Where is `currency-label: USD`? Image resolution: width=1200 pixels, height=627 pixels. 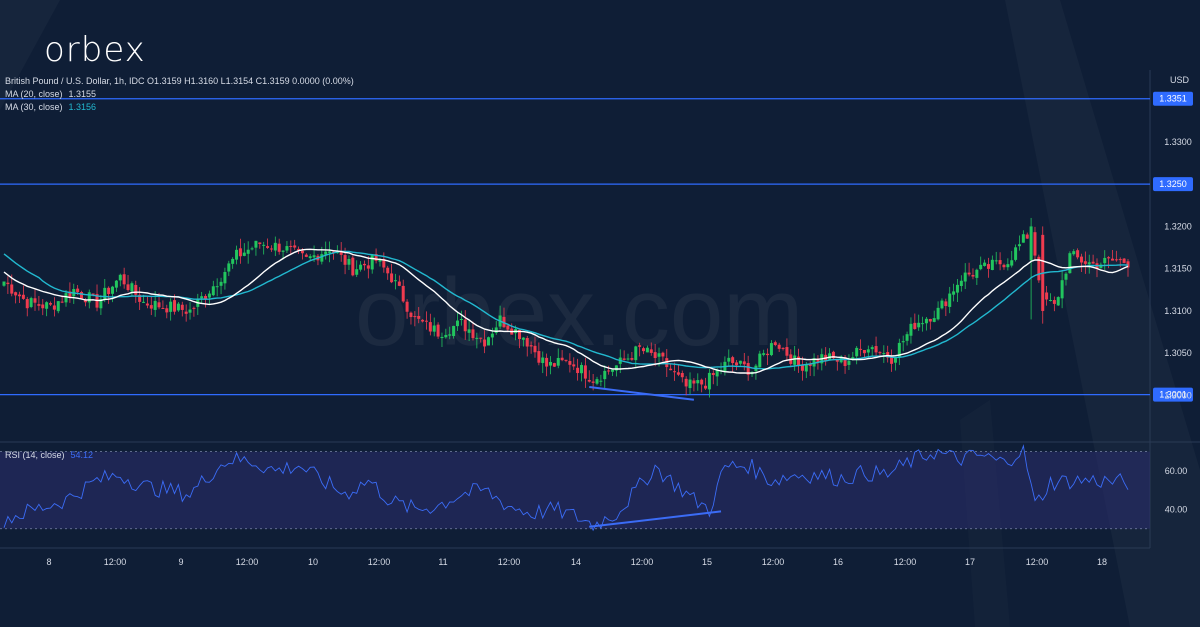 currency-label: USD is located at coordinates (1180, 80).